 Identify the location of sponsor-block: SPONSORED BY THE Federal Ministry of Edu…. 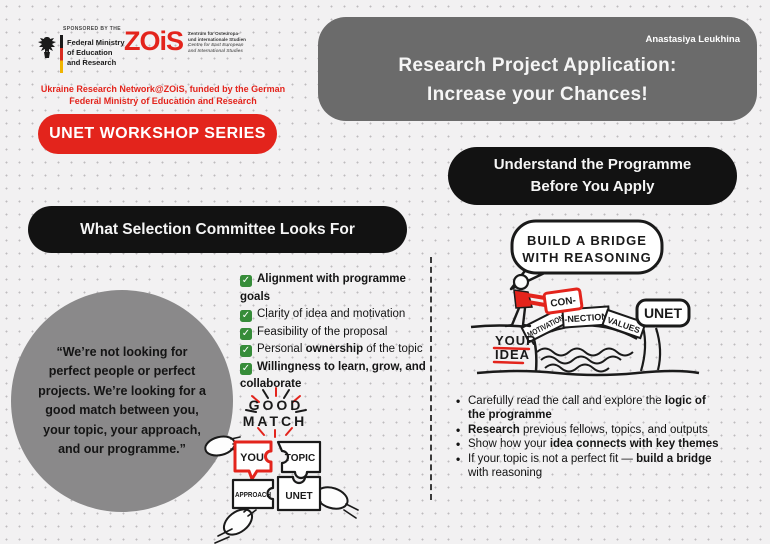
(136, 49).